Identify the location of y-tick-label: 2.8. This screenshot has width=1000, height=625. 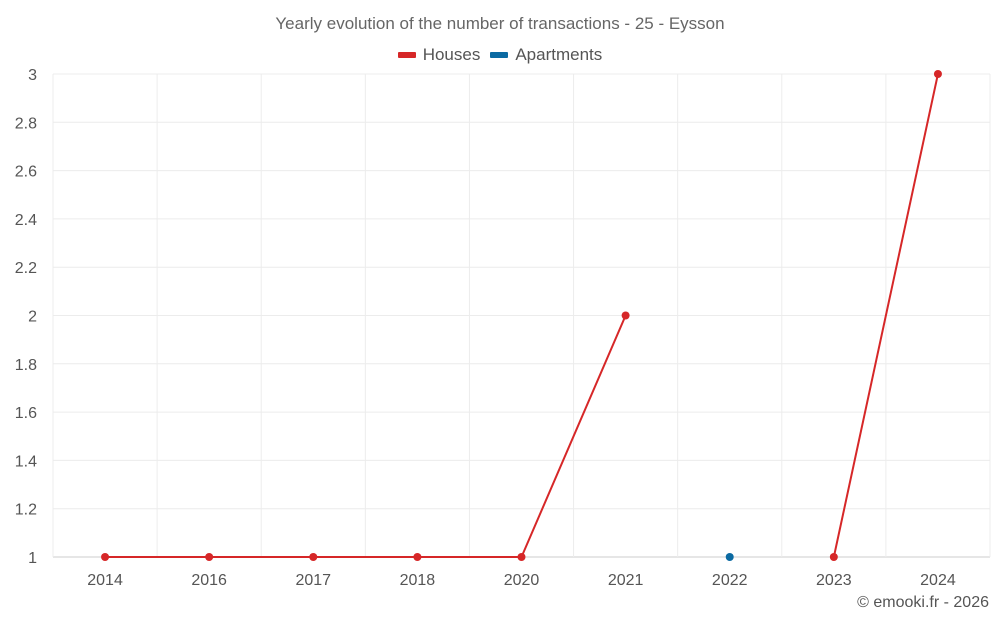
(26, 123).